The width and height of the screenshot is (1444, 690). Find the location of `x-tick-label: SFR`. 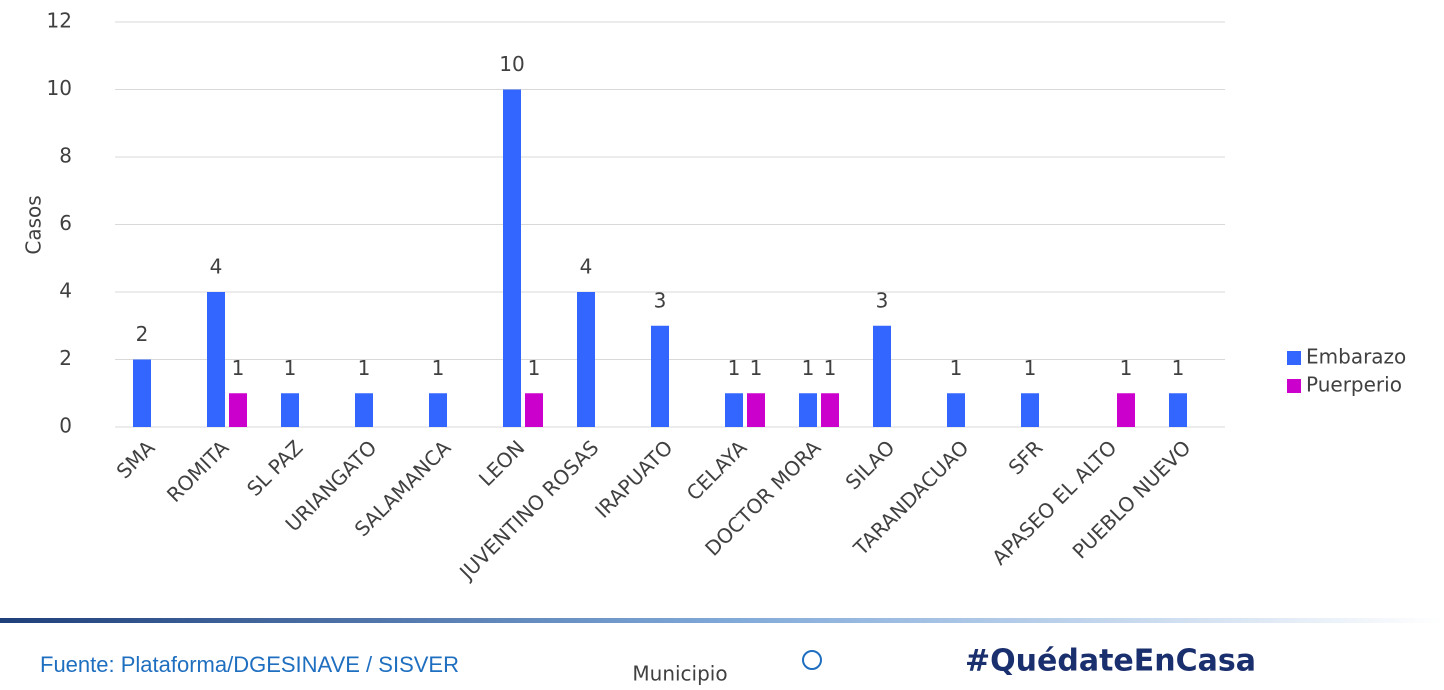

x-tick-label: SFR is located at coordinates (1026, 457).